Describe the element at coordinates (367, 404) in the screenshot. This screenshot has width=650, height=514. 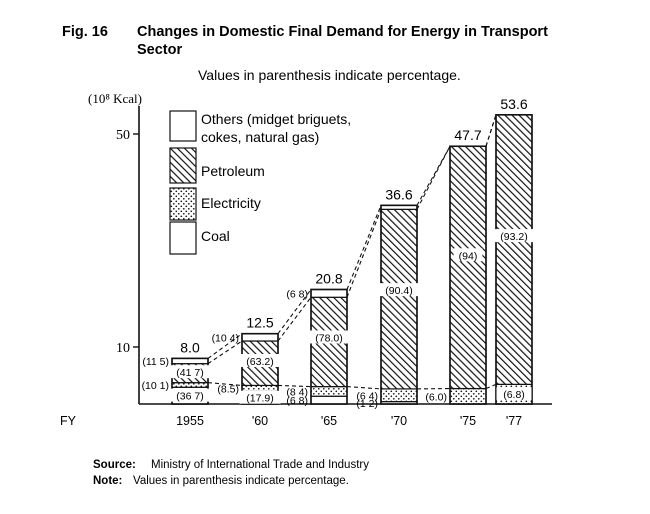
I see `pct-label: (1 2)` at that location.